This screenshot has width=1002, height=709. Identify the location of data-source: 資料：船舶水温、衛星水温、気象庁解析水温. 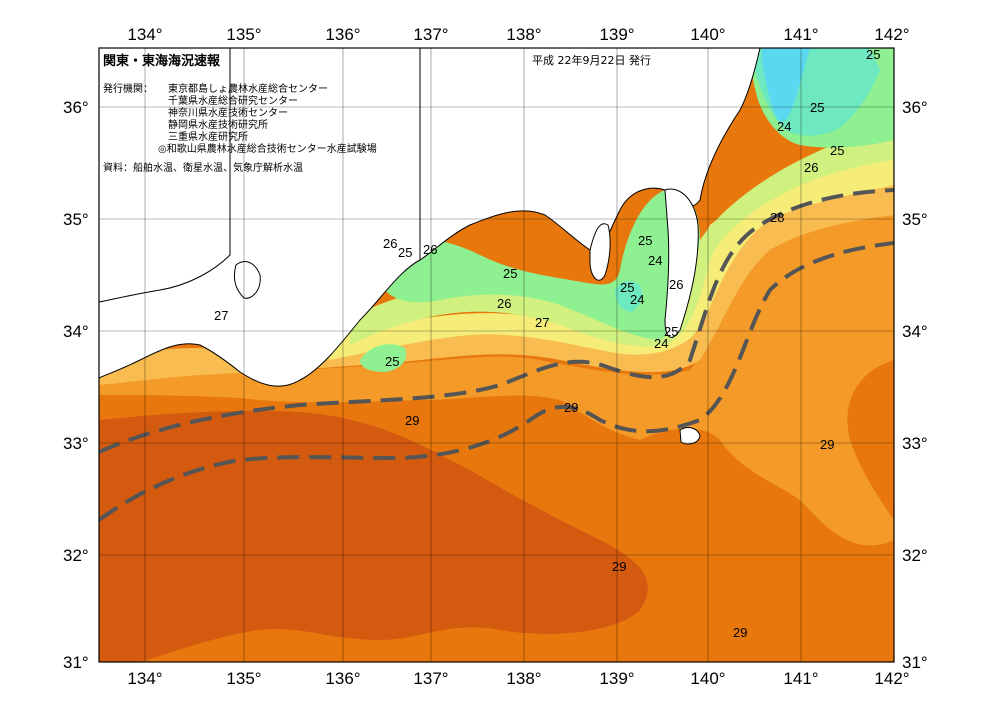
(203, 167).